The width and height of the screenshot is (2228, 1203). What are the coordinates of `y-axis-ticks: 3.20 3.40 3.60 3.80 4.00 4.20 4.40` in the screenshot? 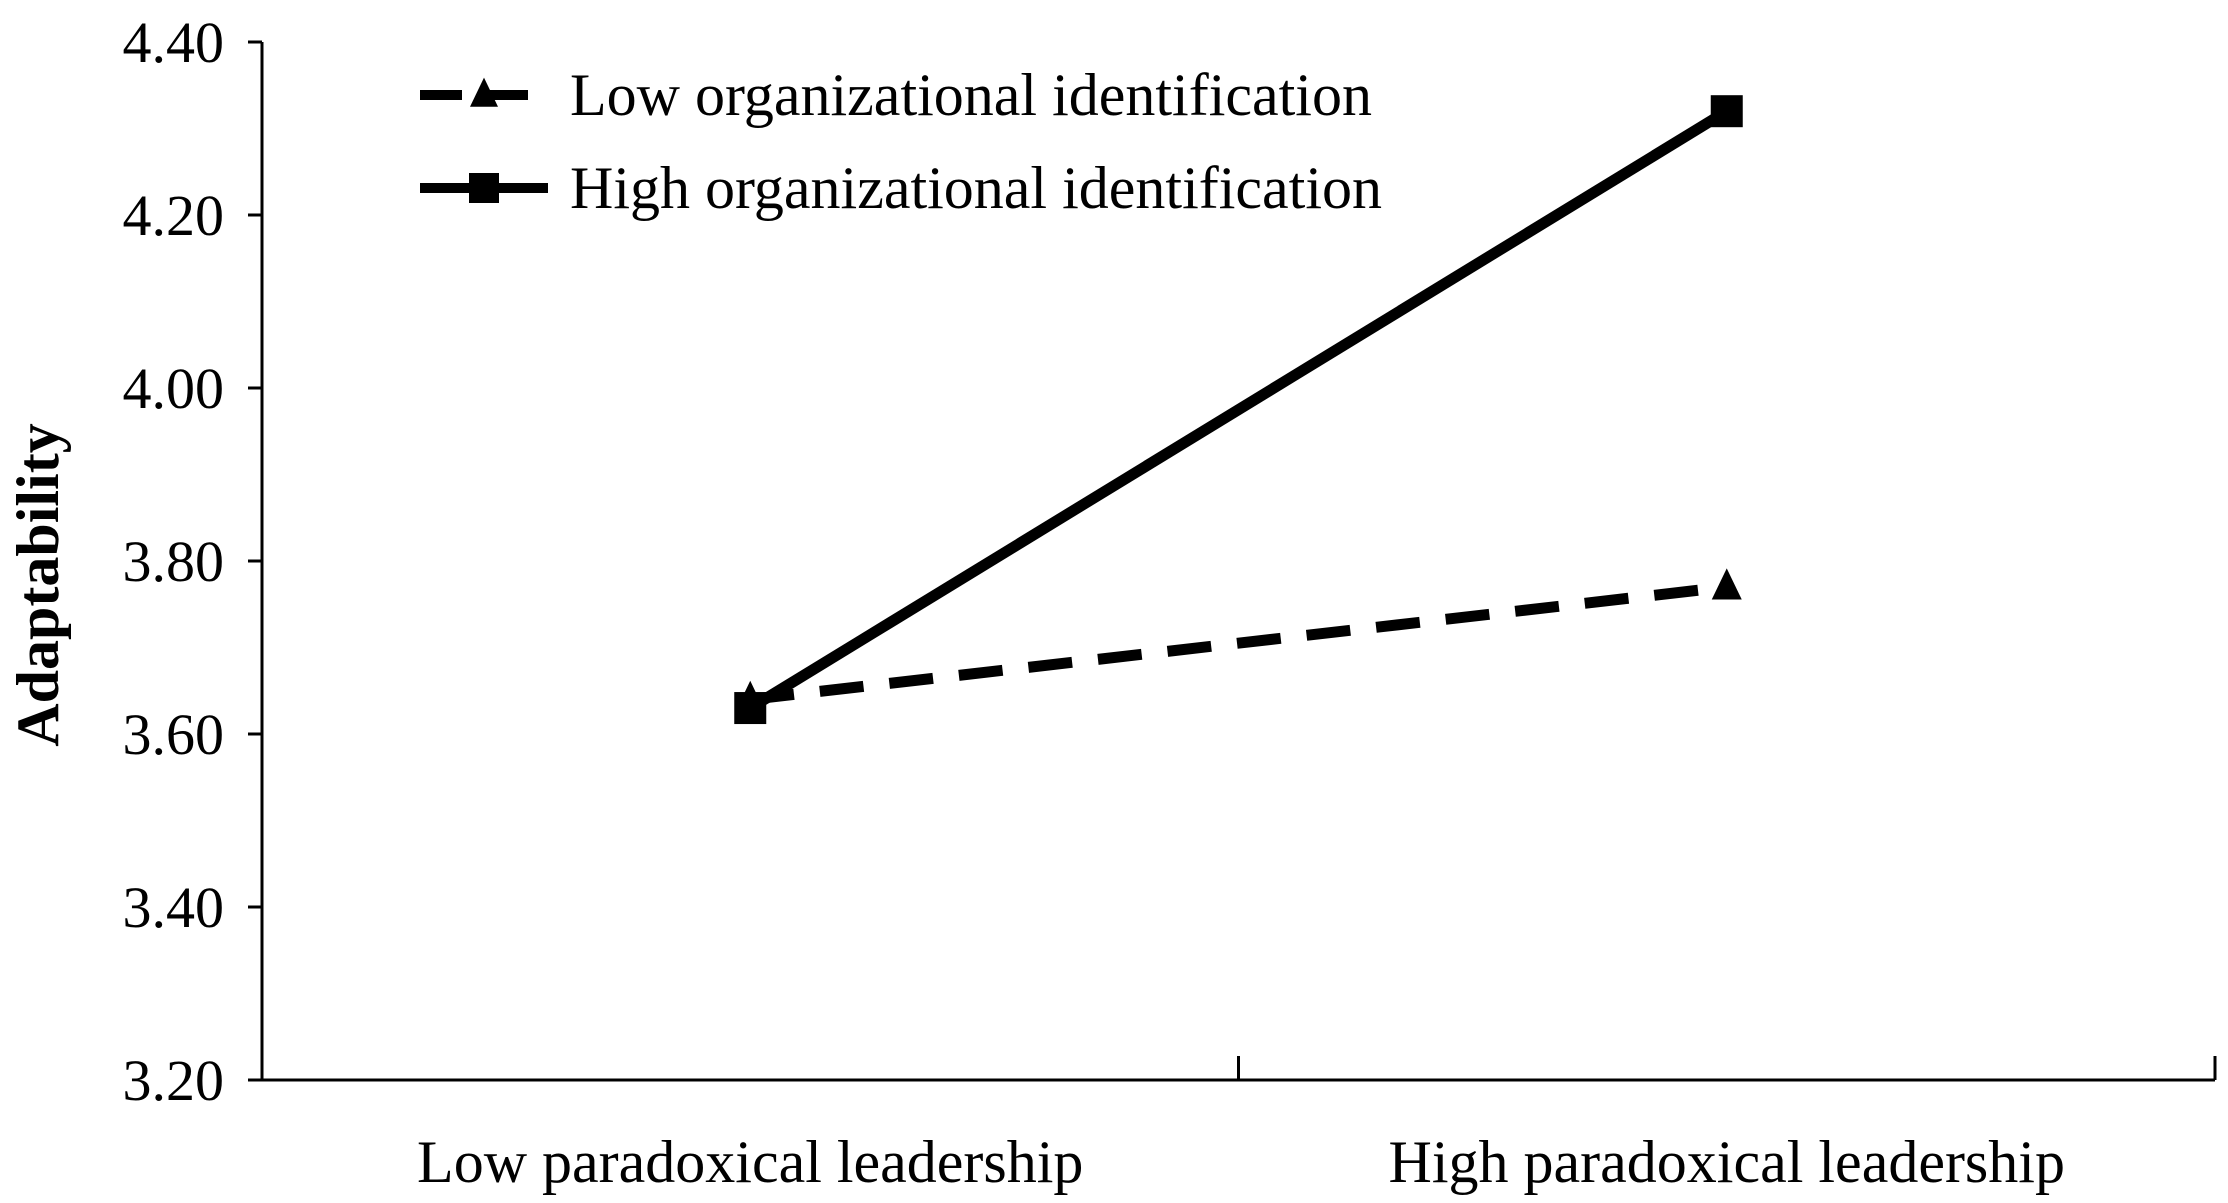 It's located at (192, 561).